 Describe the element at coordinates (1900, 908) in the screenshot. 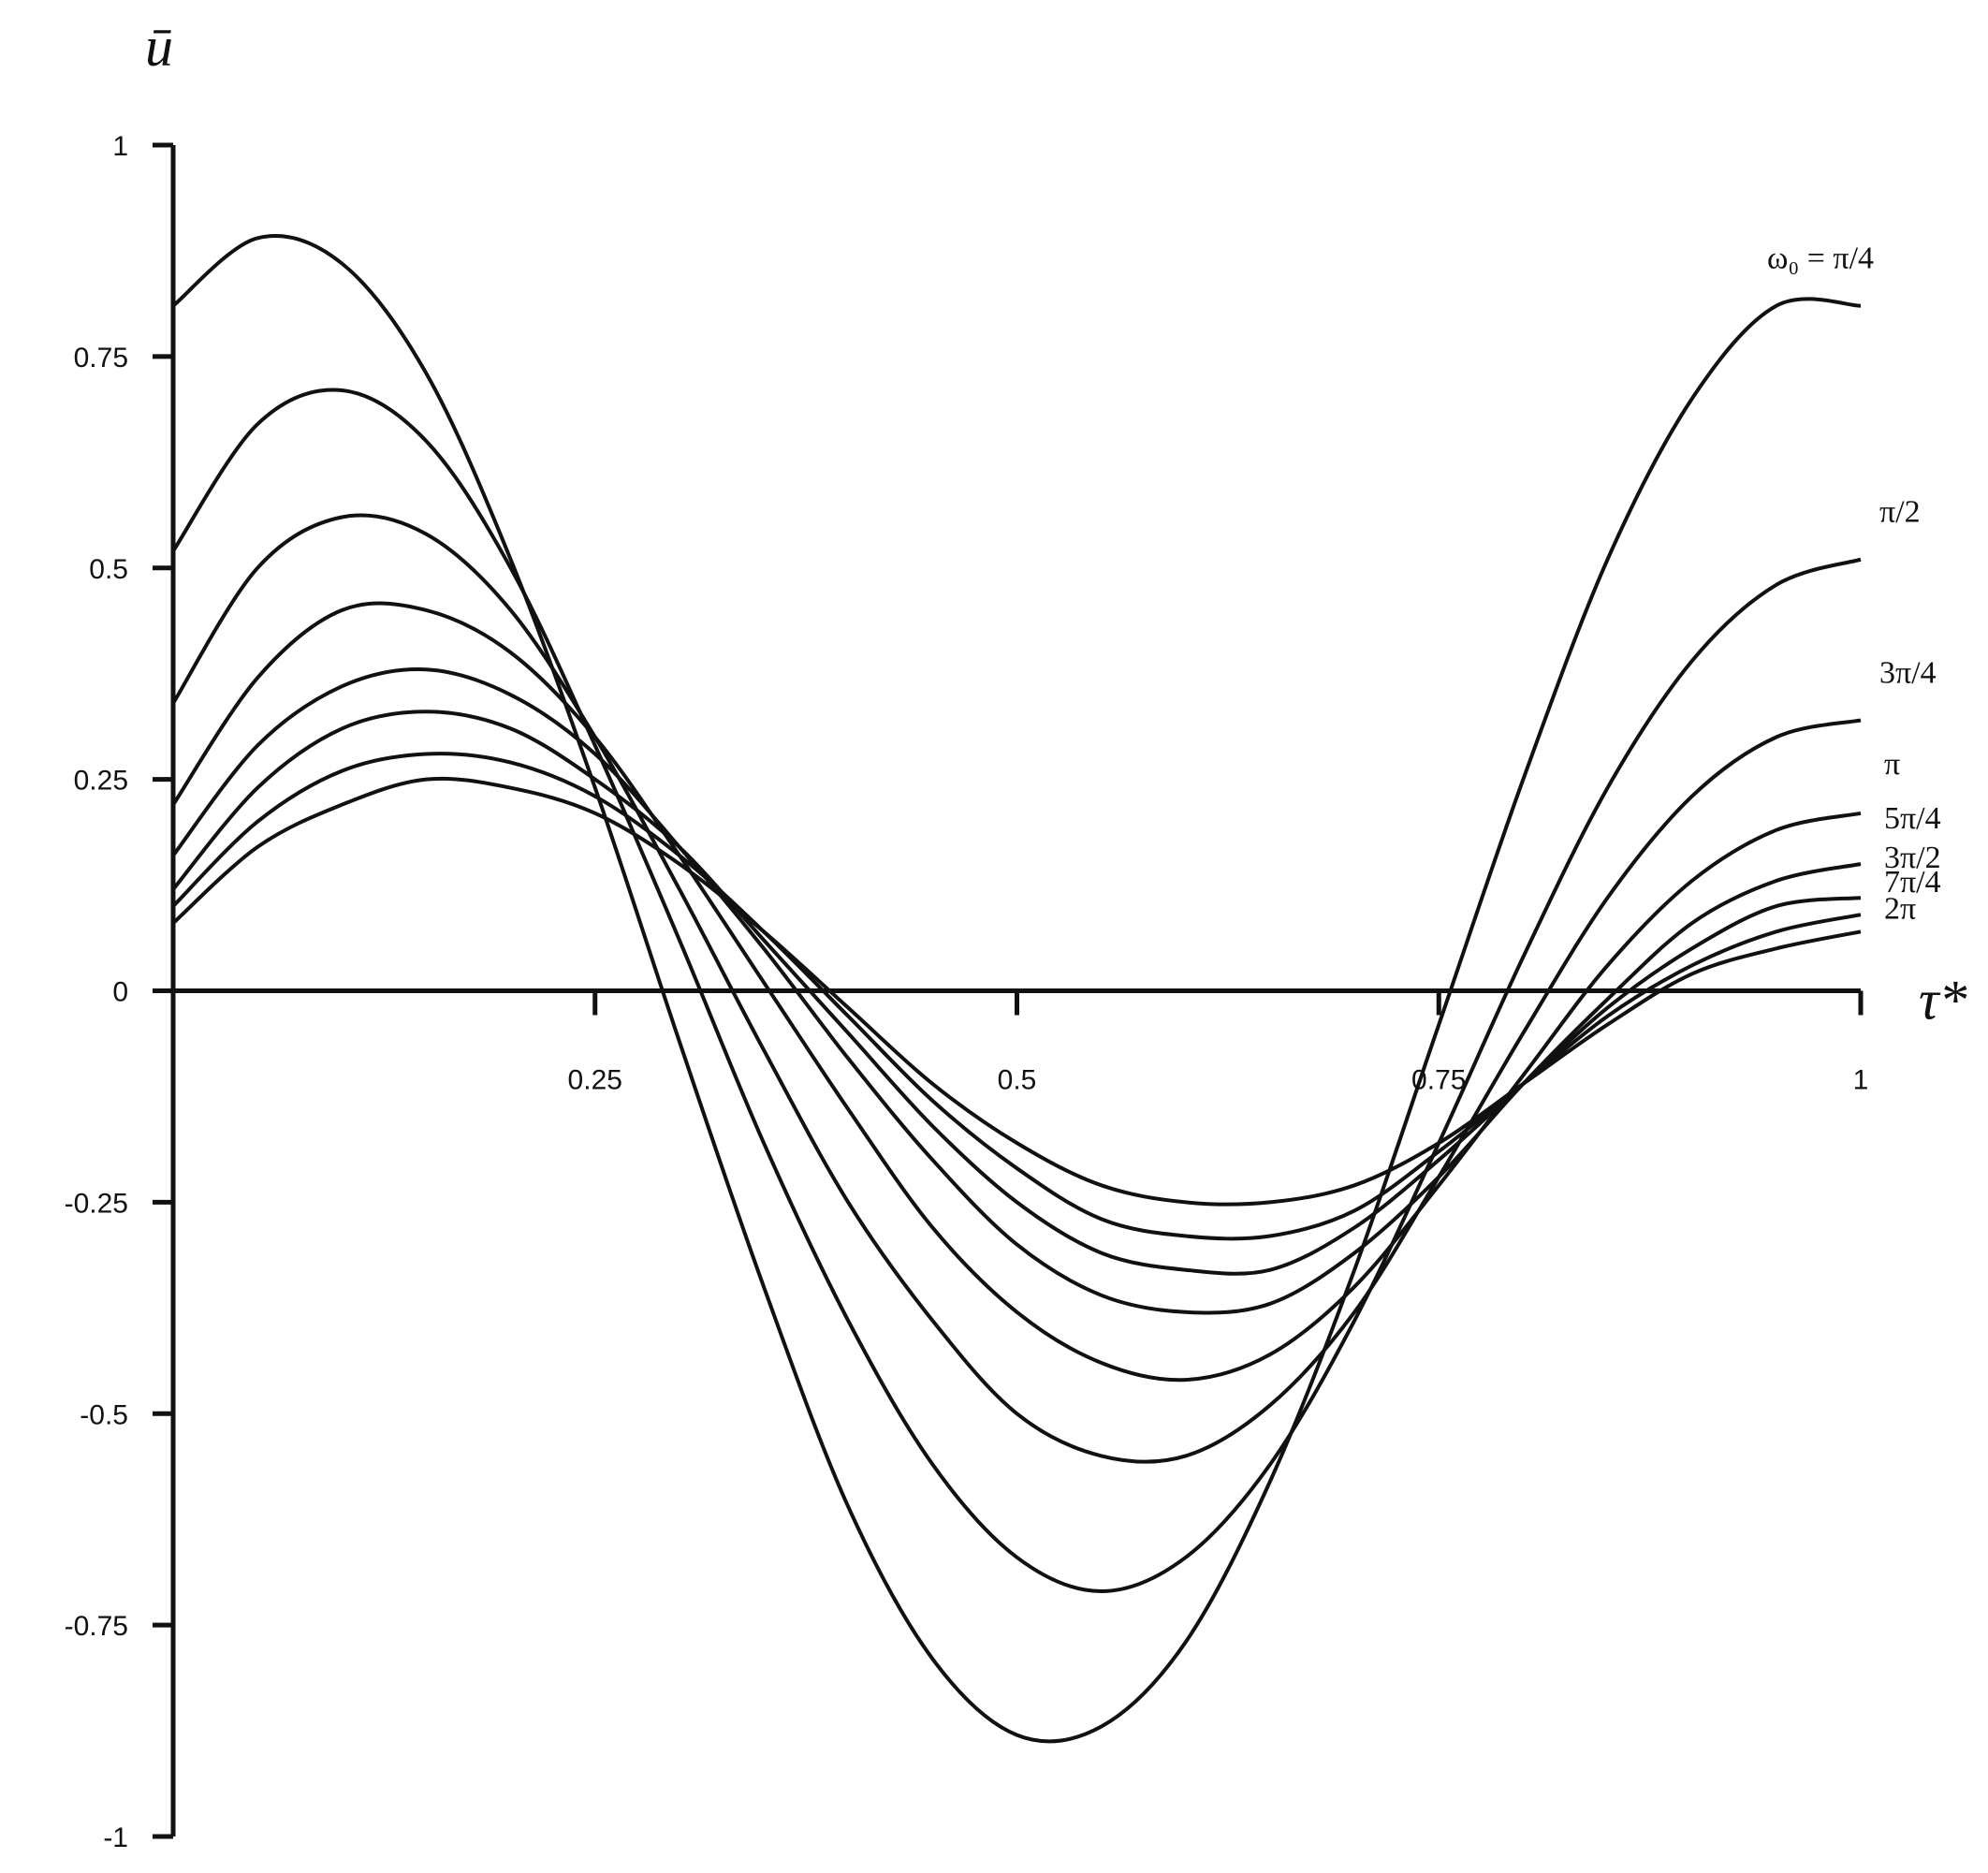

I see `series-label: 2π` at that location.